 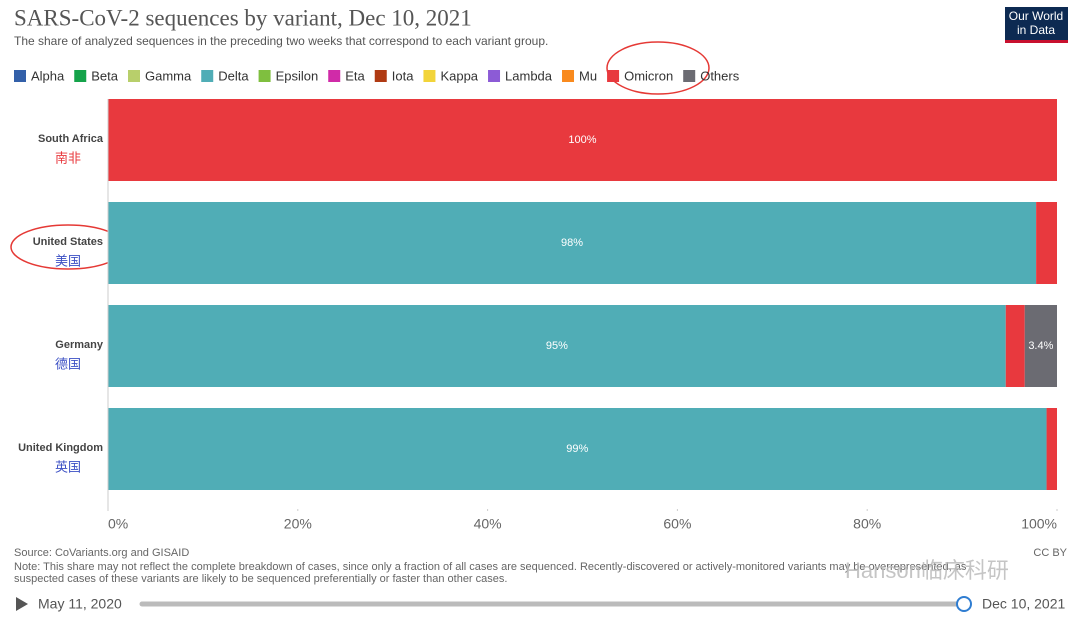 I want to click on x-tick-label: 80%, so click(x=867, y=524).